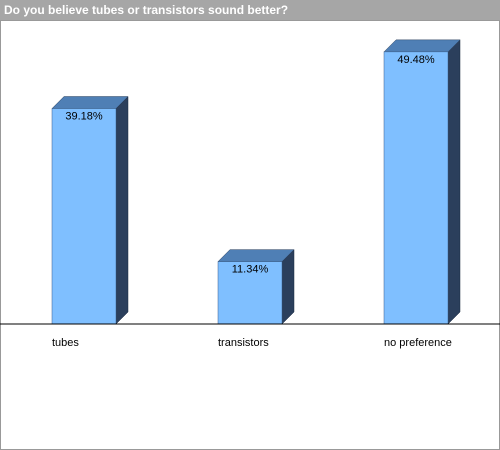 The width and height of the screenshot is (500, 450). What do you see at coordinates (65, 343) in the screenshot?
I see `x-tick-label: tubes` at bounding box center [65, 343].